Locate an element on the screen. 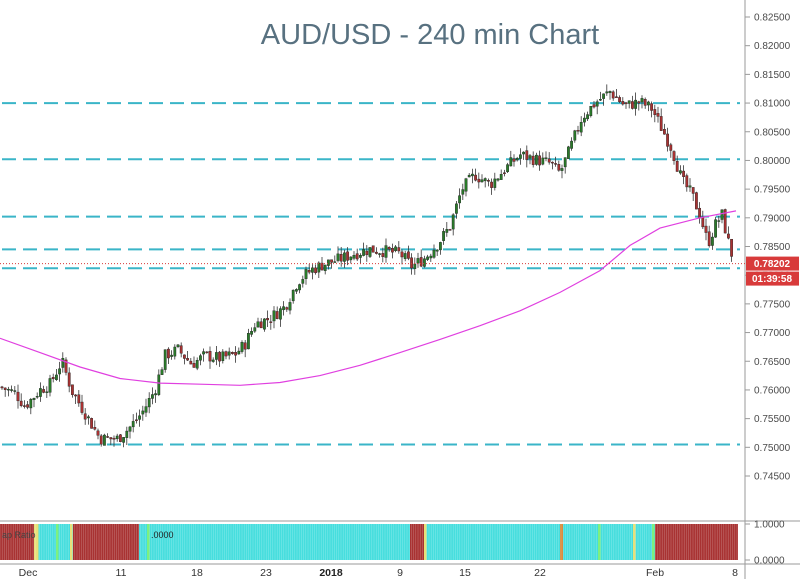 This screenshot has height=579, width=800. x-tick-label: 23 is located at coordinates (266, 573).